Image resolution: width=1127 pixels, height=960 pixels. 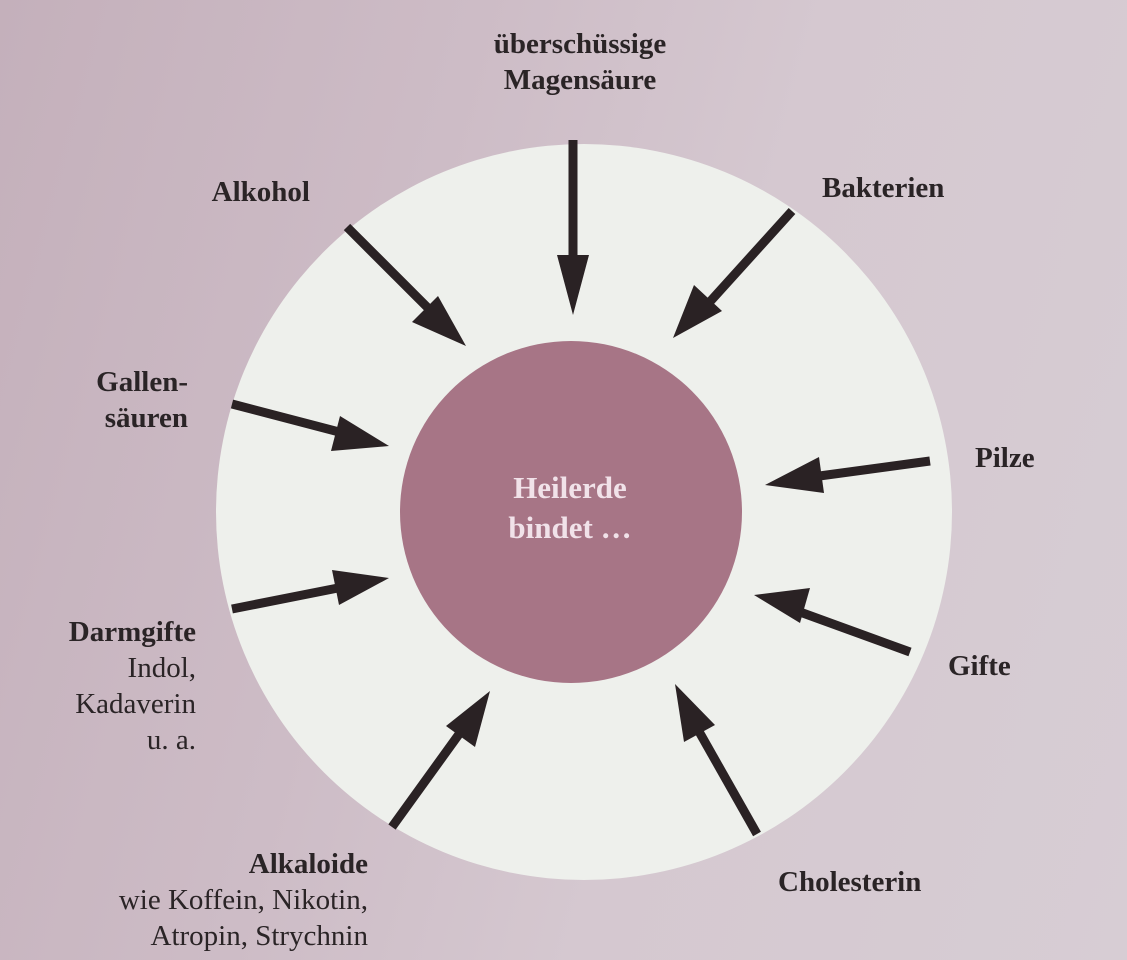 I want to click on label-pilze-line-1: Pilze, so click(x=1005, y=458).